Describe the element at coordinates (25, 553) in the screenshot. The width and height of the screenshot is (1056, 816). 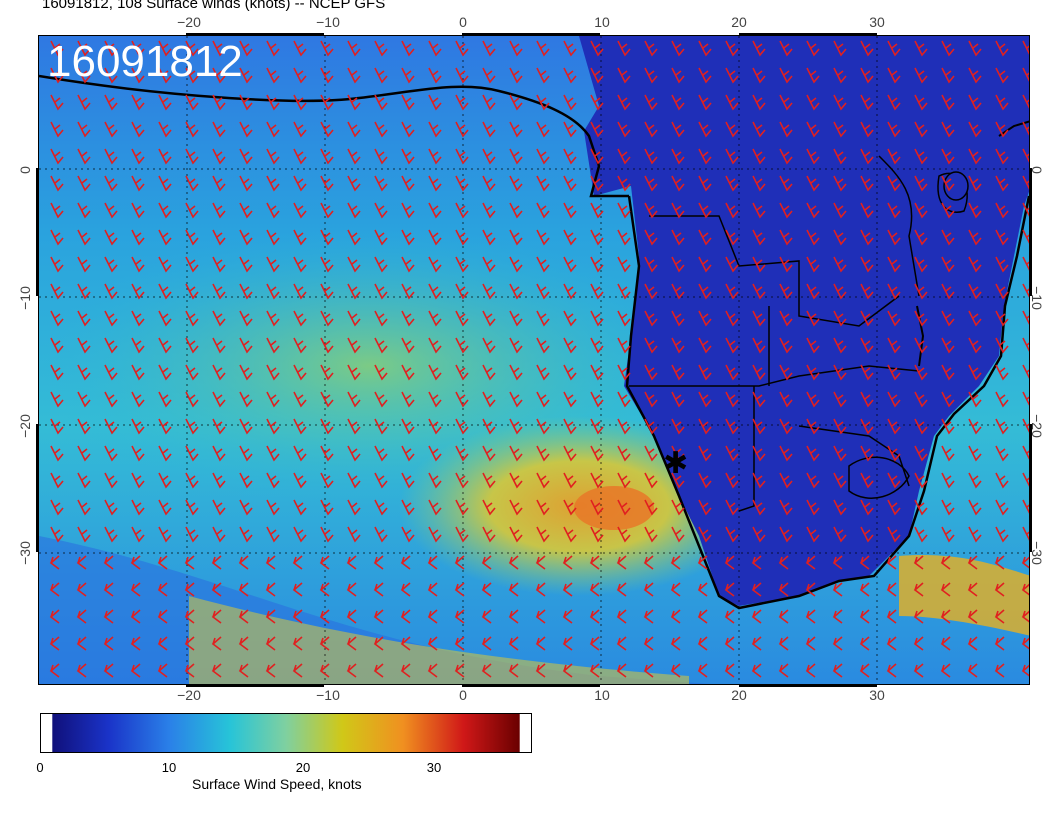
I see `lat-tick-left: −30` at that location.